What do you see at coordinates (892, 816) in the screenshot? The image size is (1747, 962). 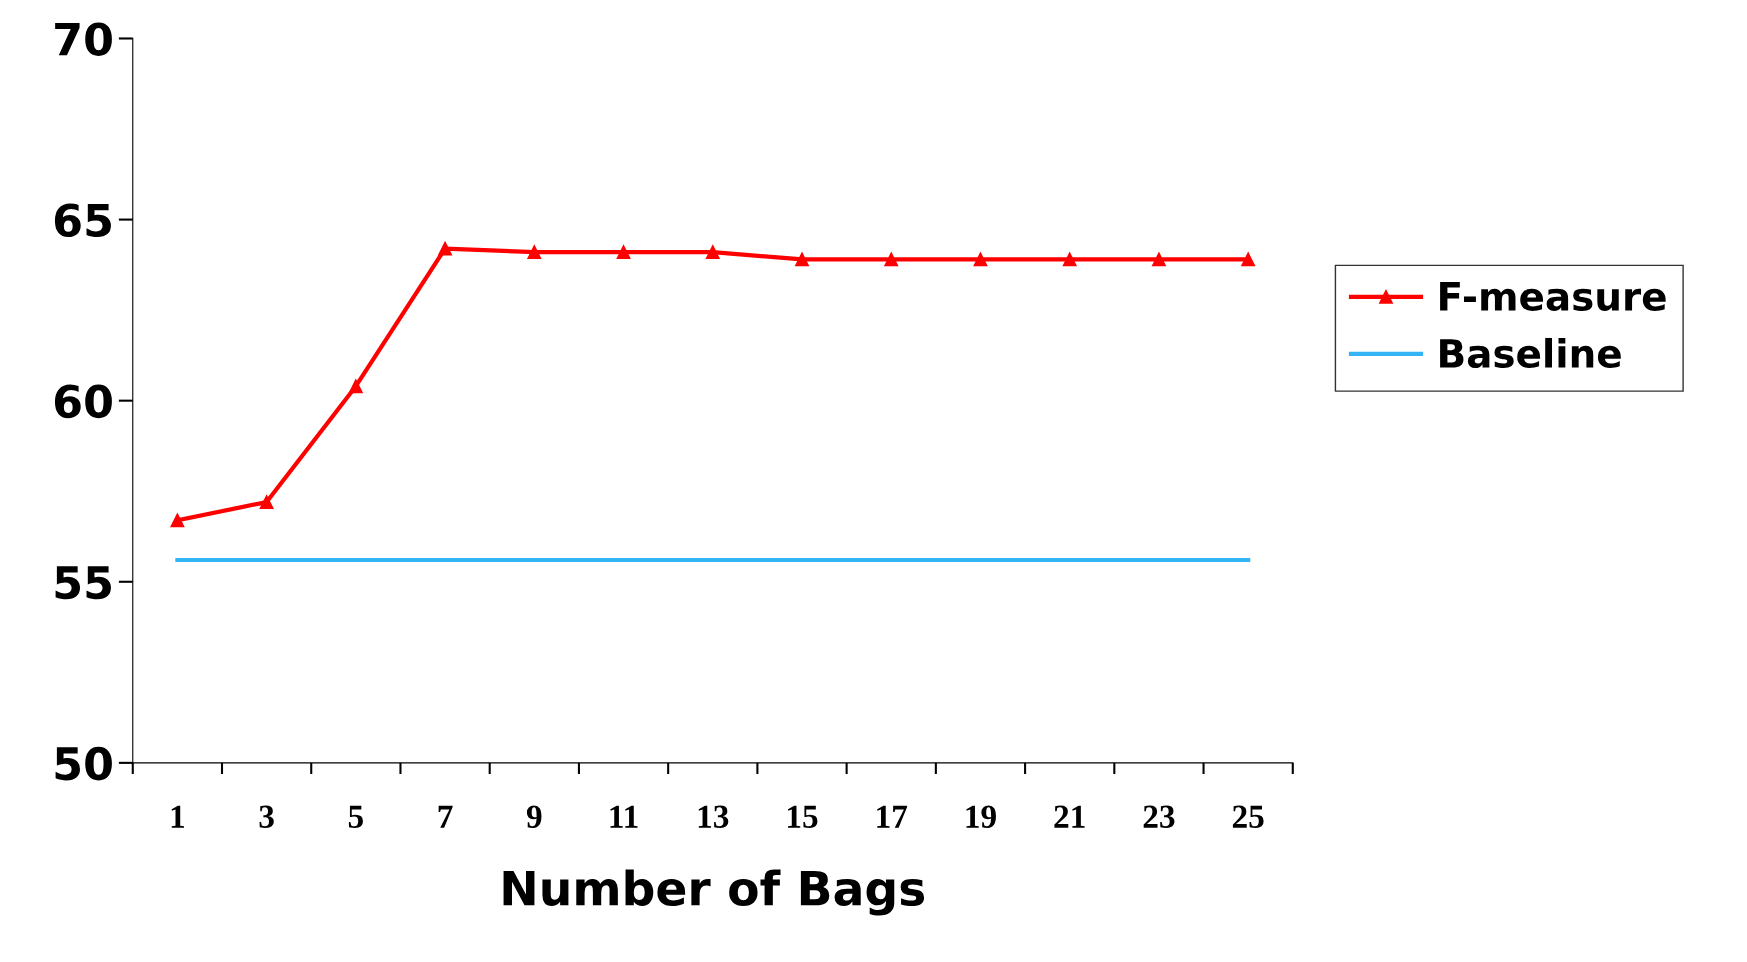 I see `x-tick-label: 17` at bounding box center [892, 816].